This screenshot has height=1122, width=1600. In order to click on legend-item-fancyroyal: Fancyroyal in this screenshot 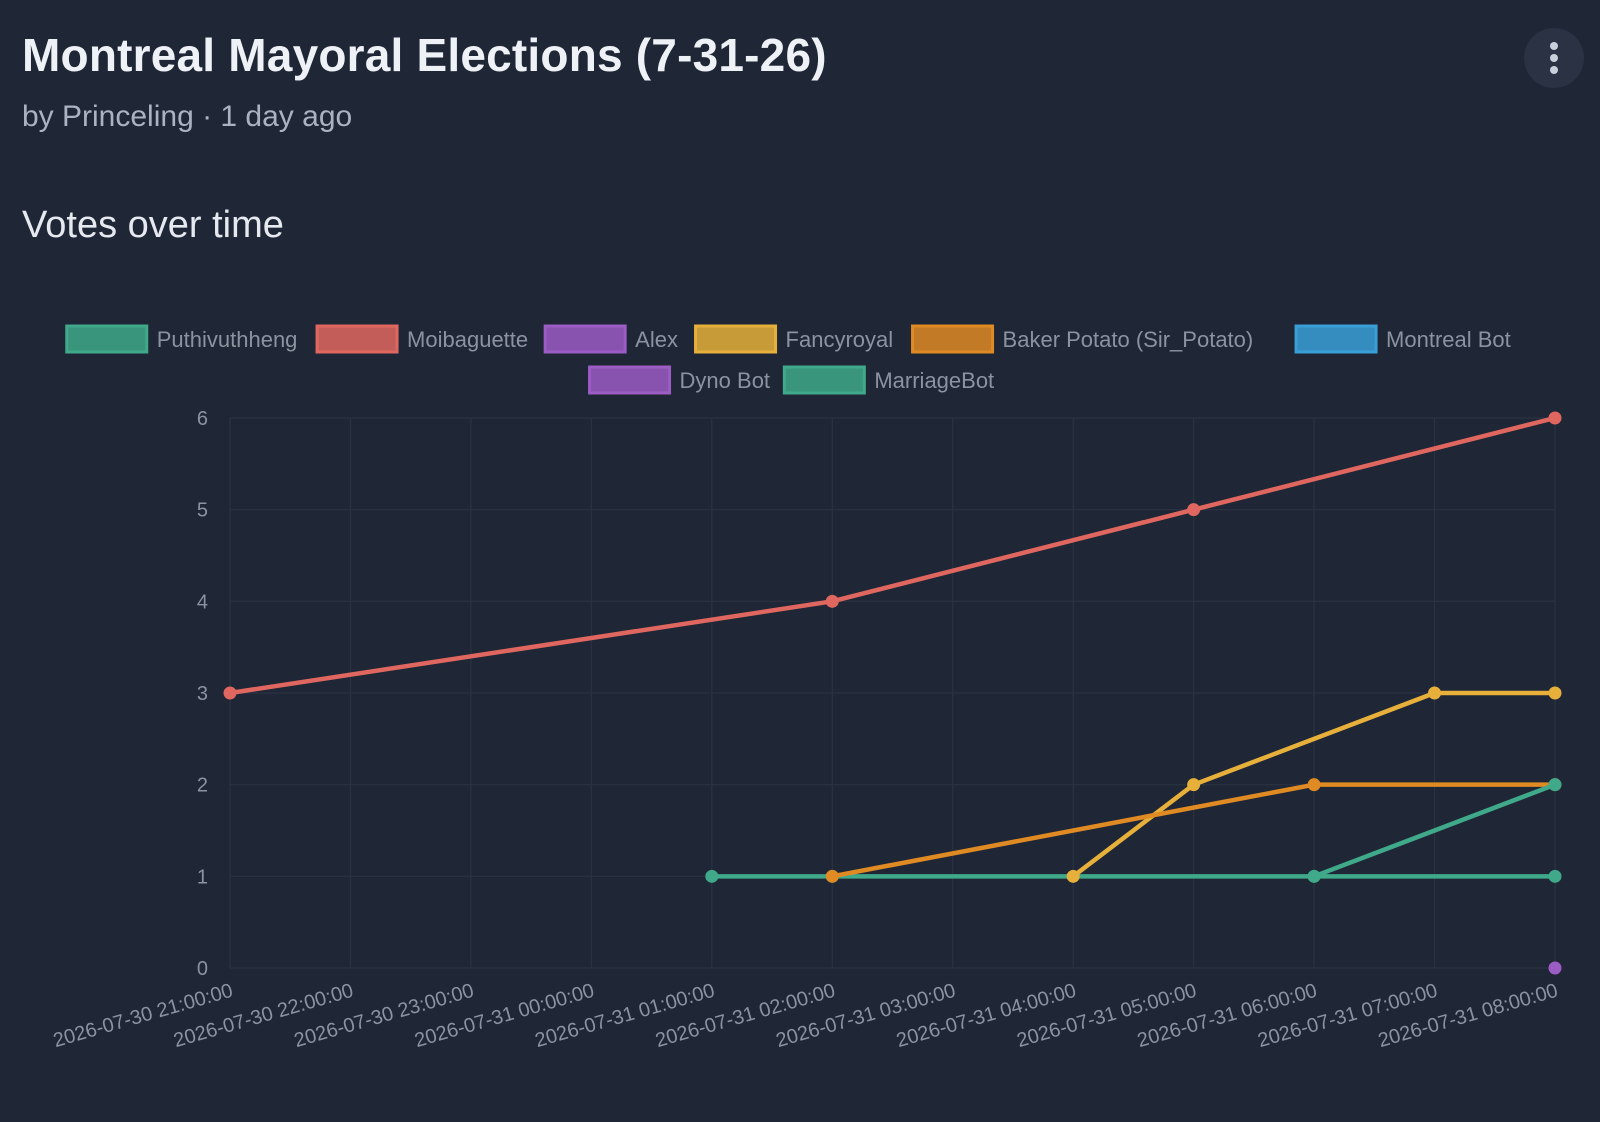, I will do `click(794, 339)`.